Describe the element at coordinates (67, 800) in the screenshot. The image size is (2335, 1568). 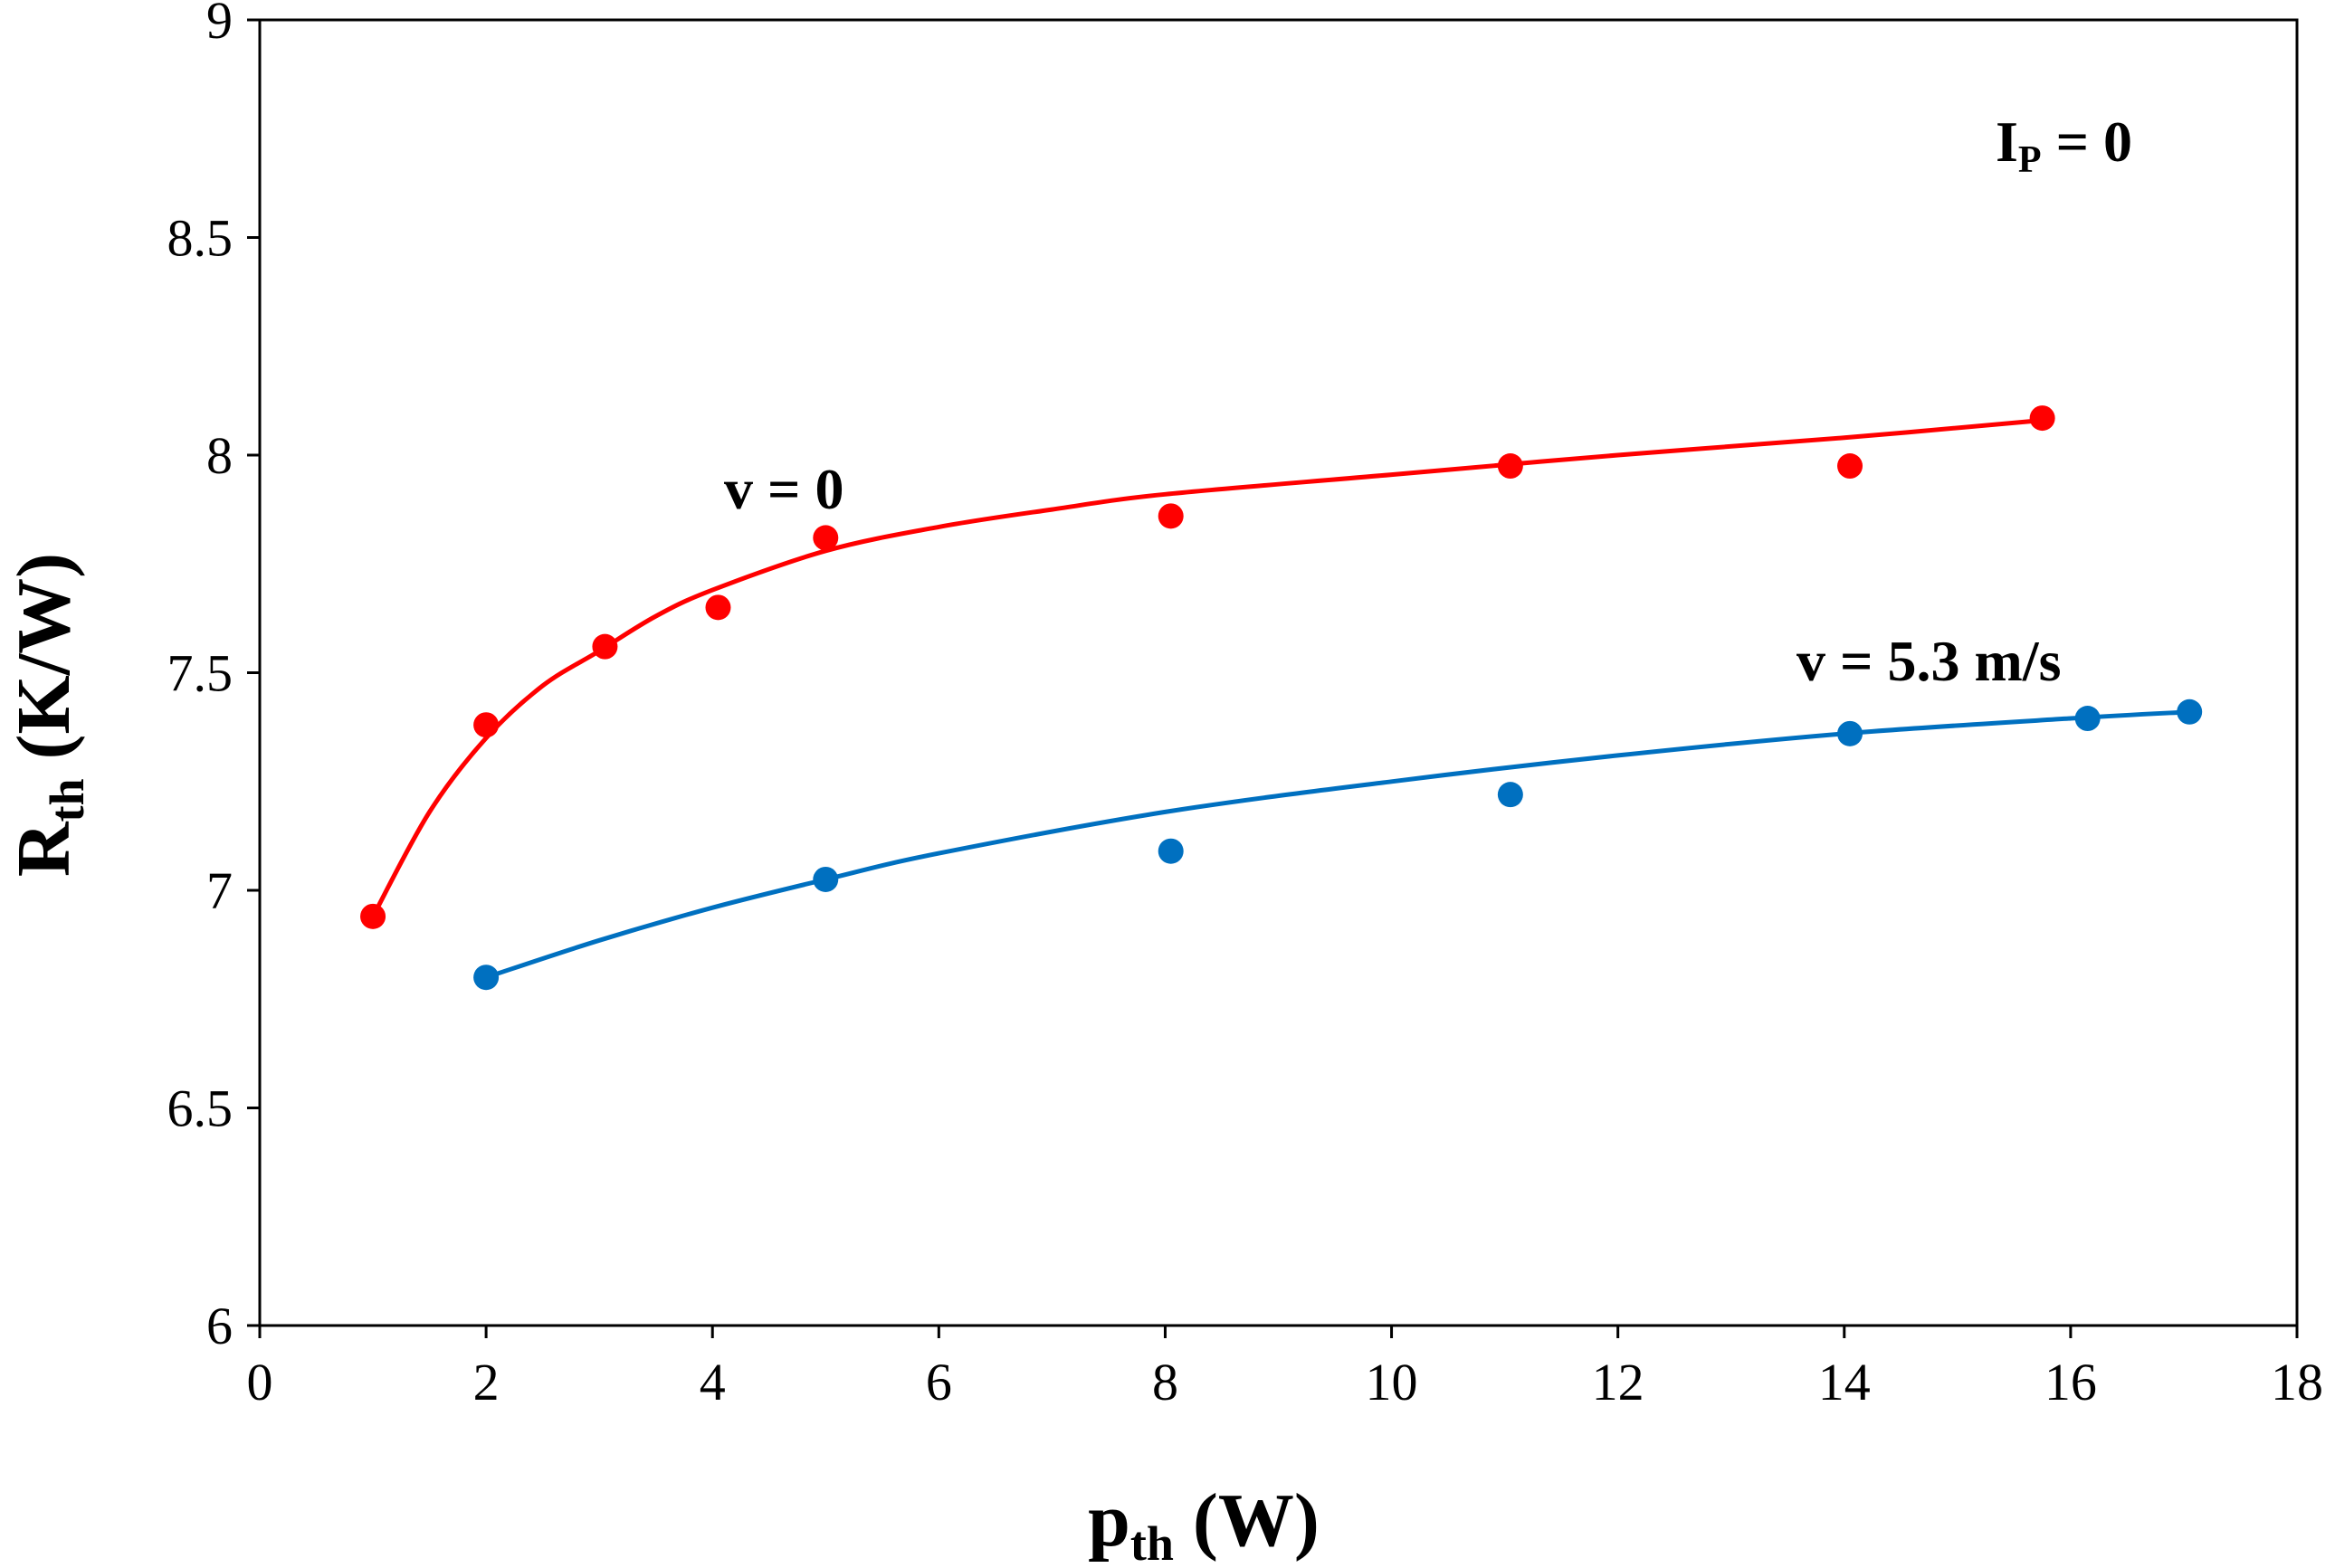
I see `y-axis-title-sub: th` at that location.